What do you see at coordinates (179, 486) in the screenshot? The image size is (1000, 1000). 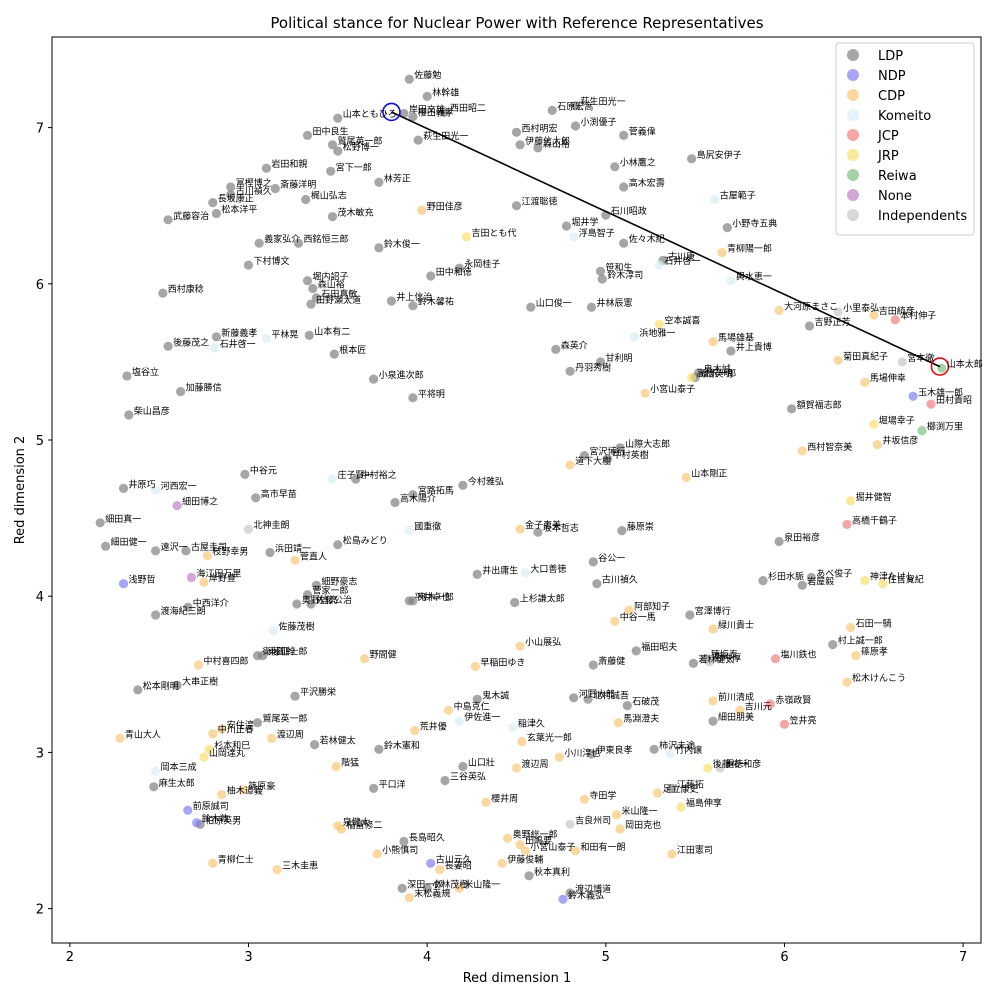 I see `point-label: 河西宏一` at bounding box center [179, 486].